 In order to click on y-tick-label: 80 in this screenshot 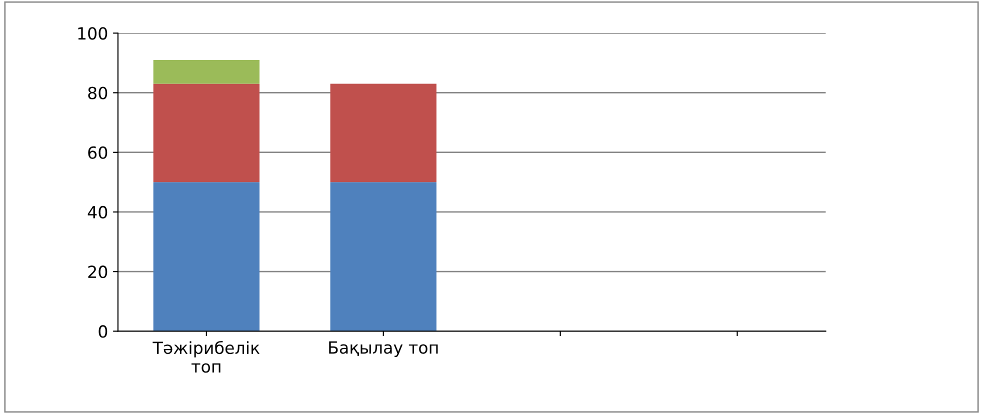, I will do `click(98, 93)`.